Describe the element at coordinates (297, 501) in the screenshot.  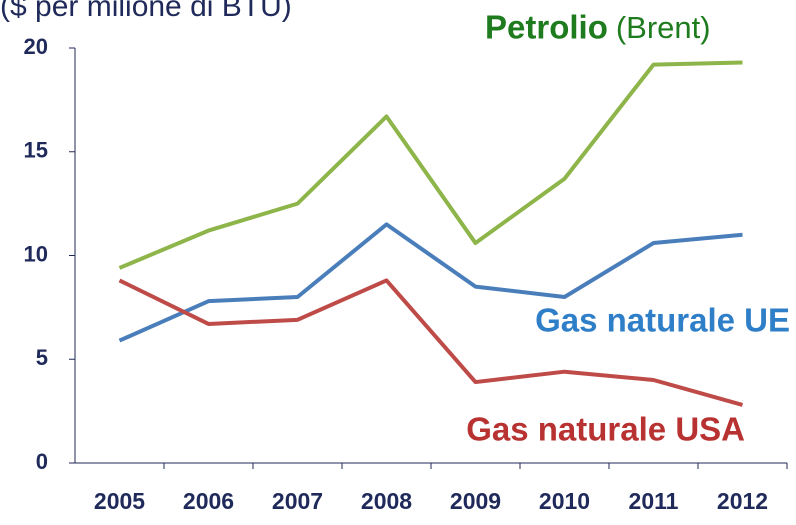
I see `x-tick-label: 2007` at that location.